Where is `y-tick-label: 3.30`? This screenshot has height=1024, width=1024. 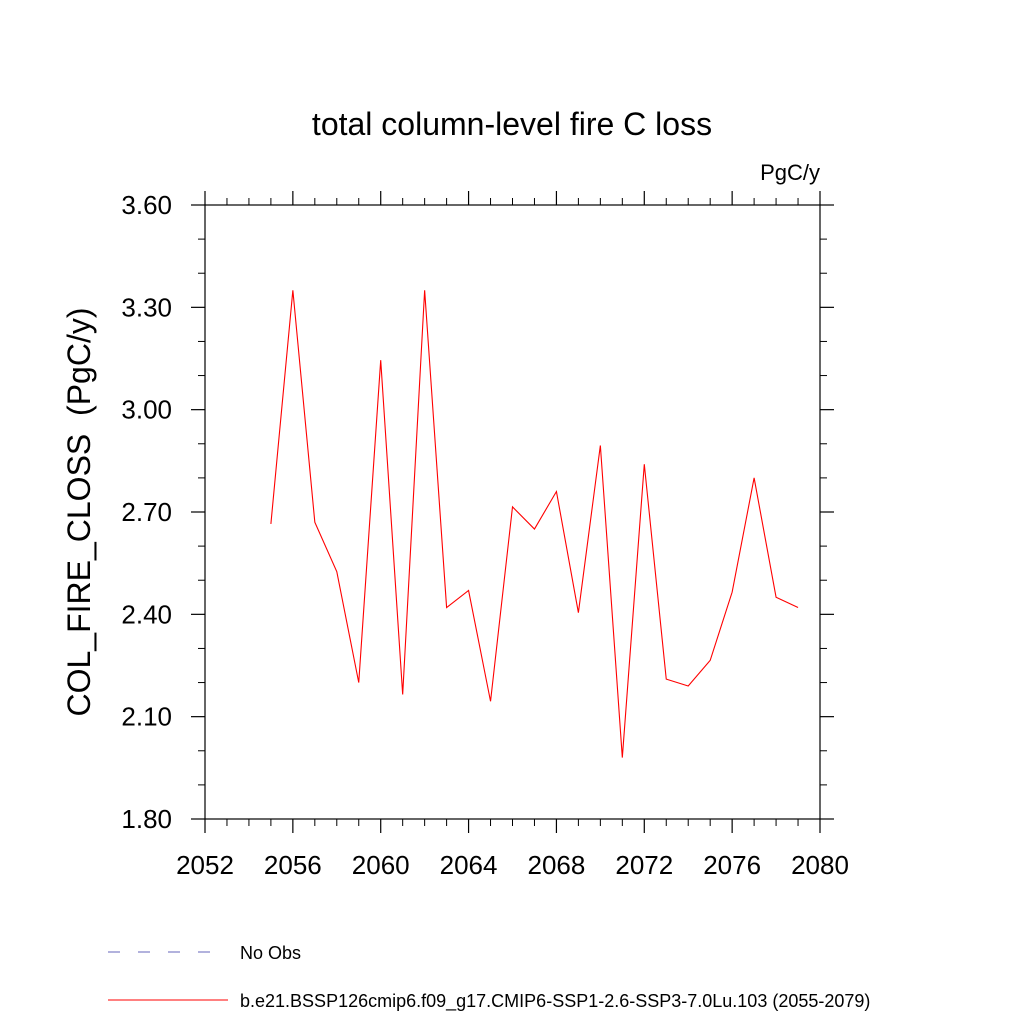
y-tick-label: 3.30 is located at coordinates (146, 307).